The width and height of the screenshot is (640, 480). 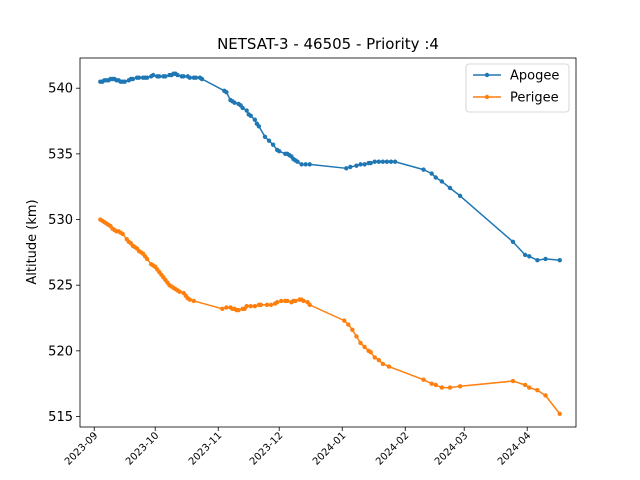 What do you see at coordinates (60, 89) in the screenshot?
I see `y-tick-label: 540` at bounding box center [60, 89].